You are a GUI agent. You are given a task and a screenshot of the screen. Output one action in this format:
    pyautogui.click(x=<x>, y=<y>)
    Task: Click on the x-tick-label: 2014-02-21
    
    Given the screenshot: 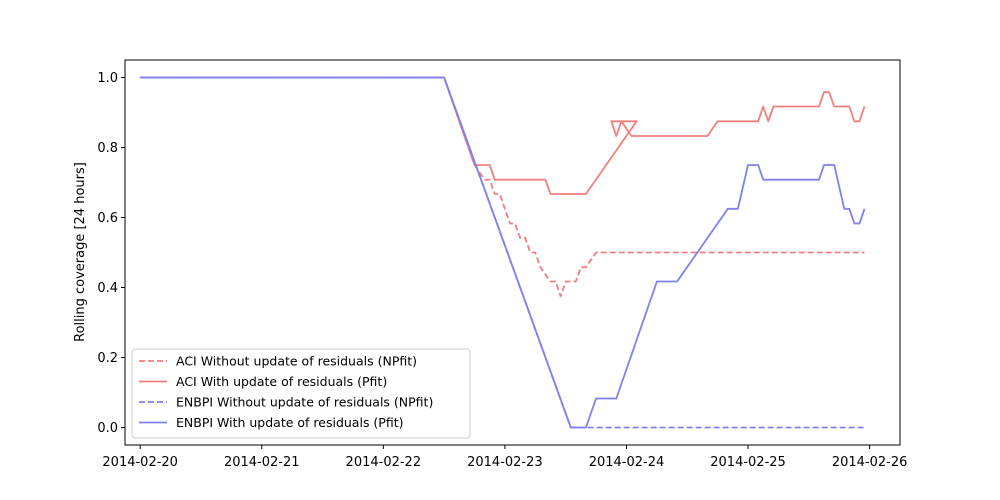 What is the action you would take?
    pyautogui.click(x=262, y=462)
    